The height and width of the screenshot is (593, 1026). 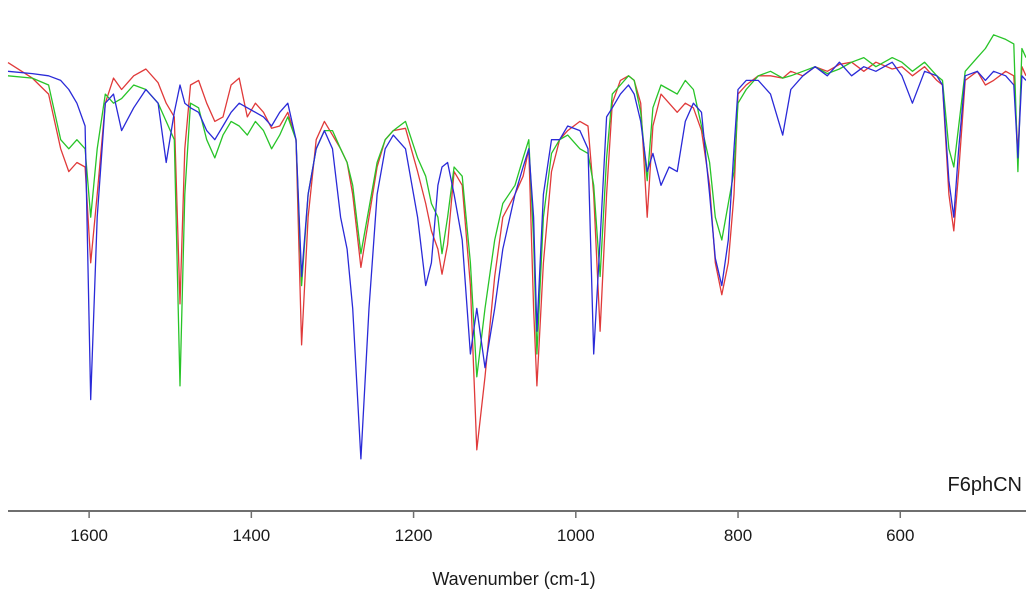 I want to click on x-tick-label: 1200, so click(x=414, y=535).